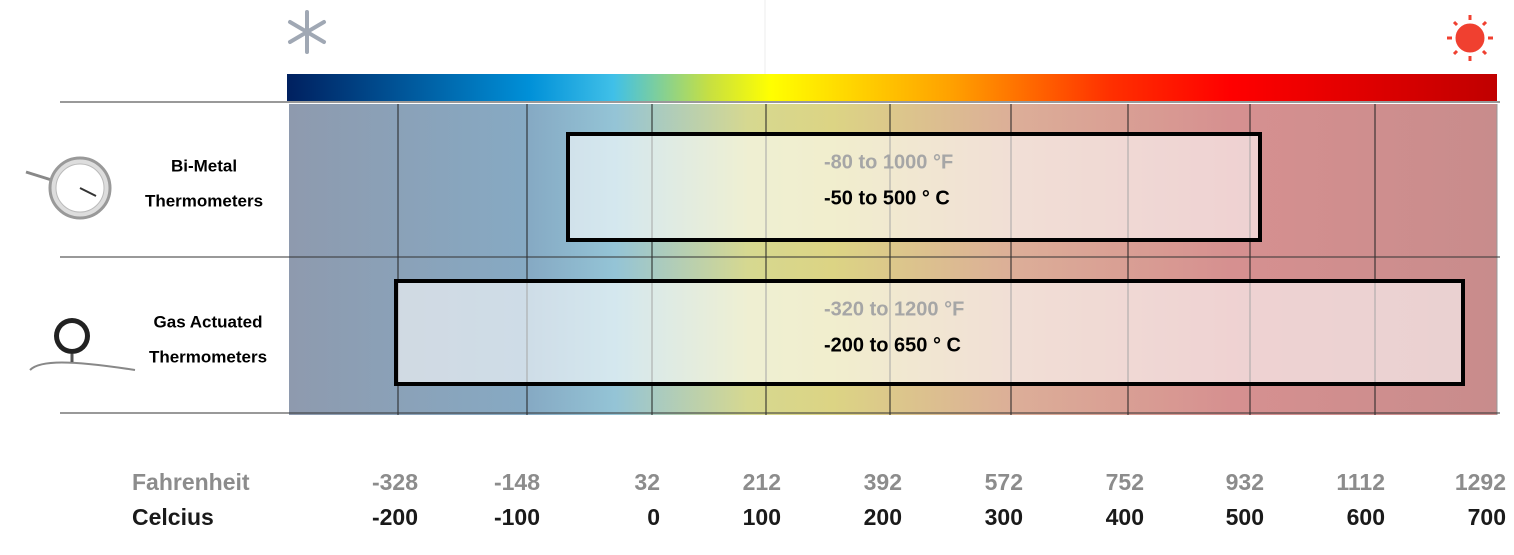 This screenshot has height=555, width=1514. Describe the element at coordinates (892, 345) in the screenshot. I see `range-c: -200 to 650 ° C` at that location.